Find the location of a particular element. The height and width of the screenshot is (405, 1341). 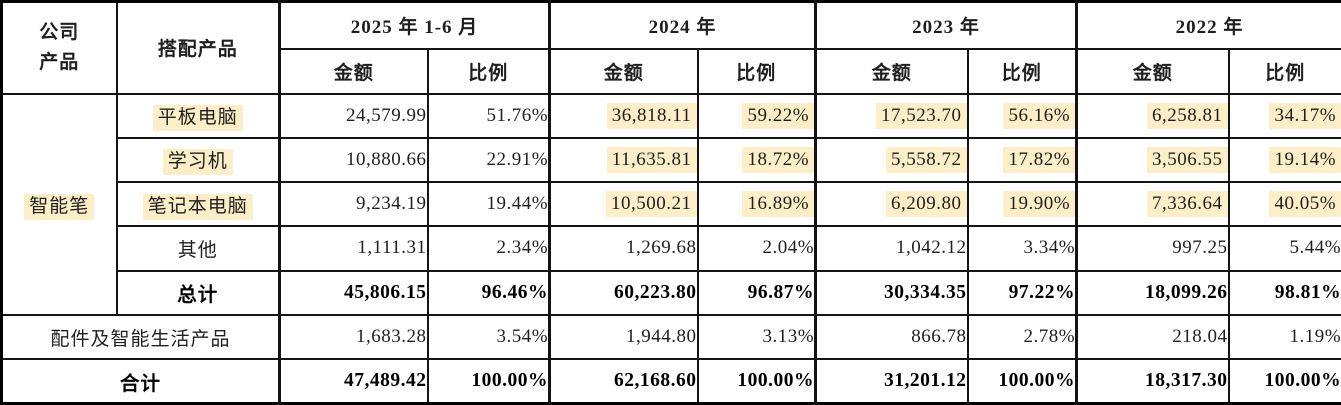

cell-value: 19.90% is located at coordinates (1039, 204).